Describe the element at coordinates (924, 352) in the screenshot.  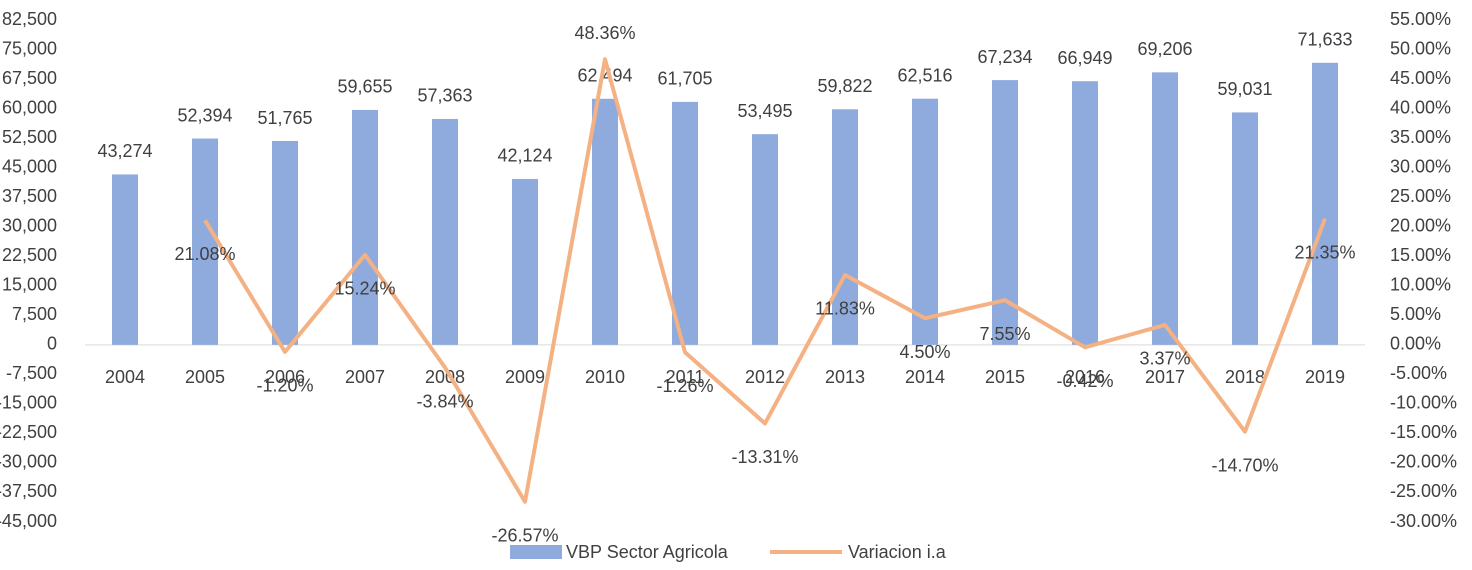
I see `line-value-label: 4.50%` at that location.